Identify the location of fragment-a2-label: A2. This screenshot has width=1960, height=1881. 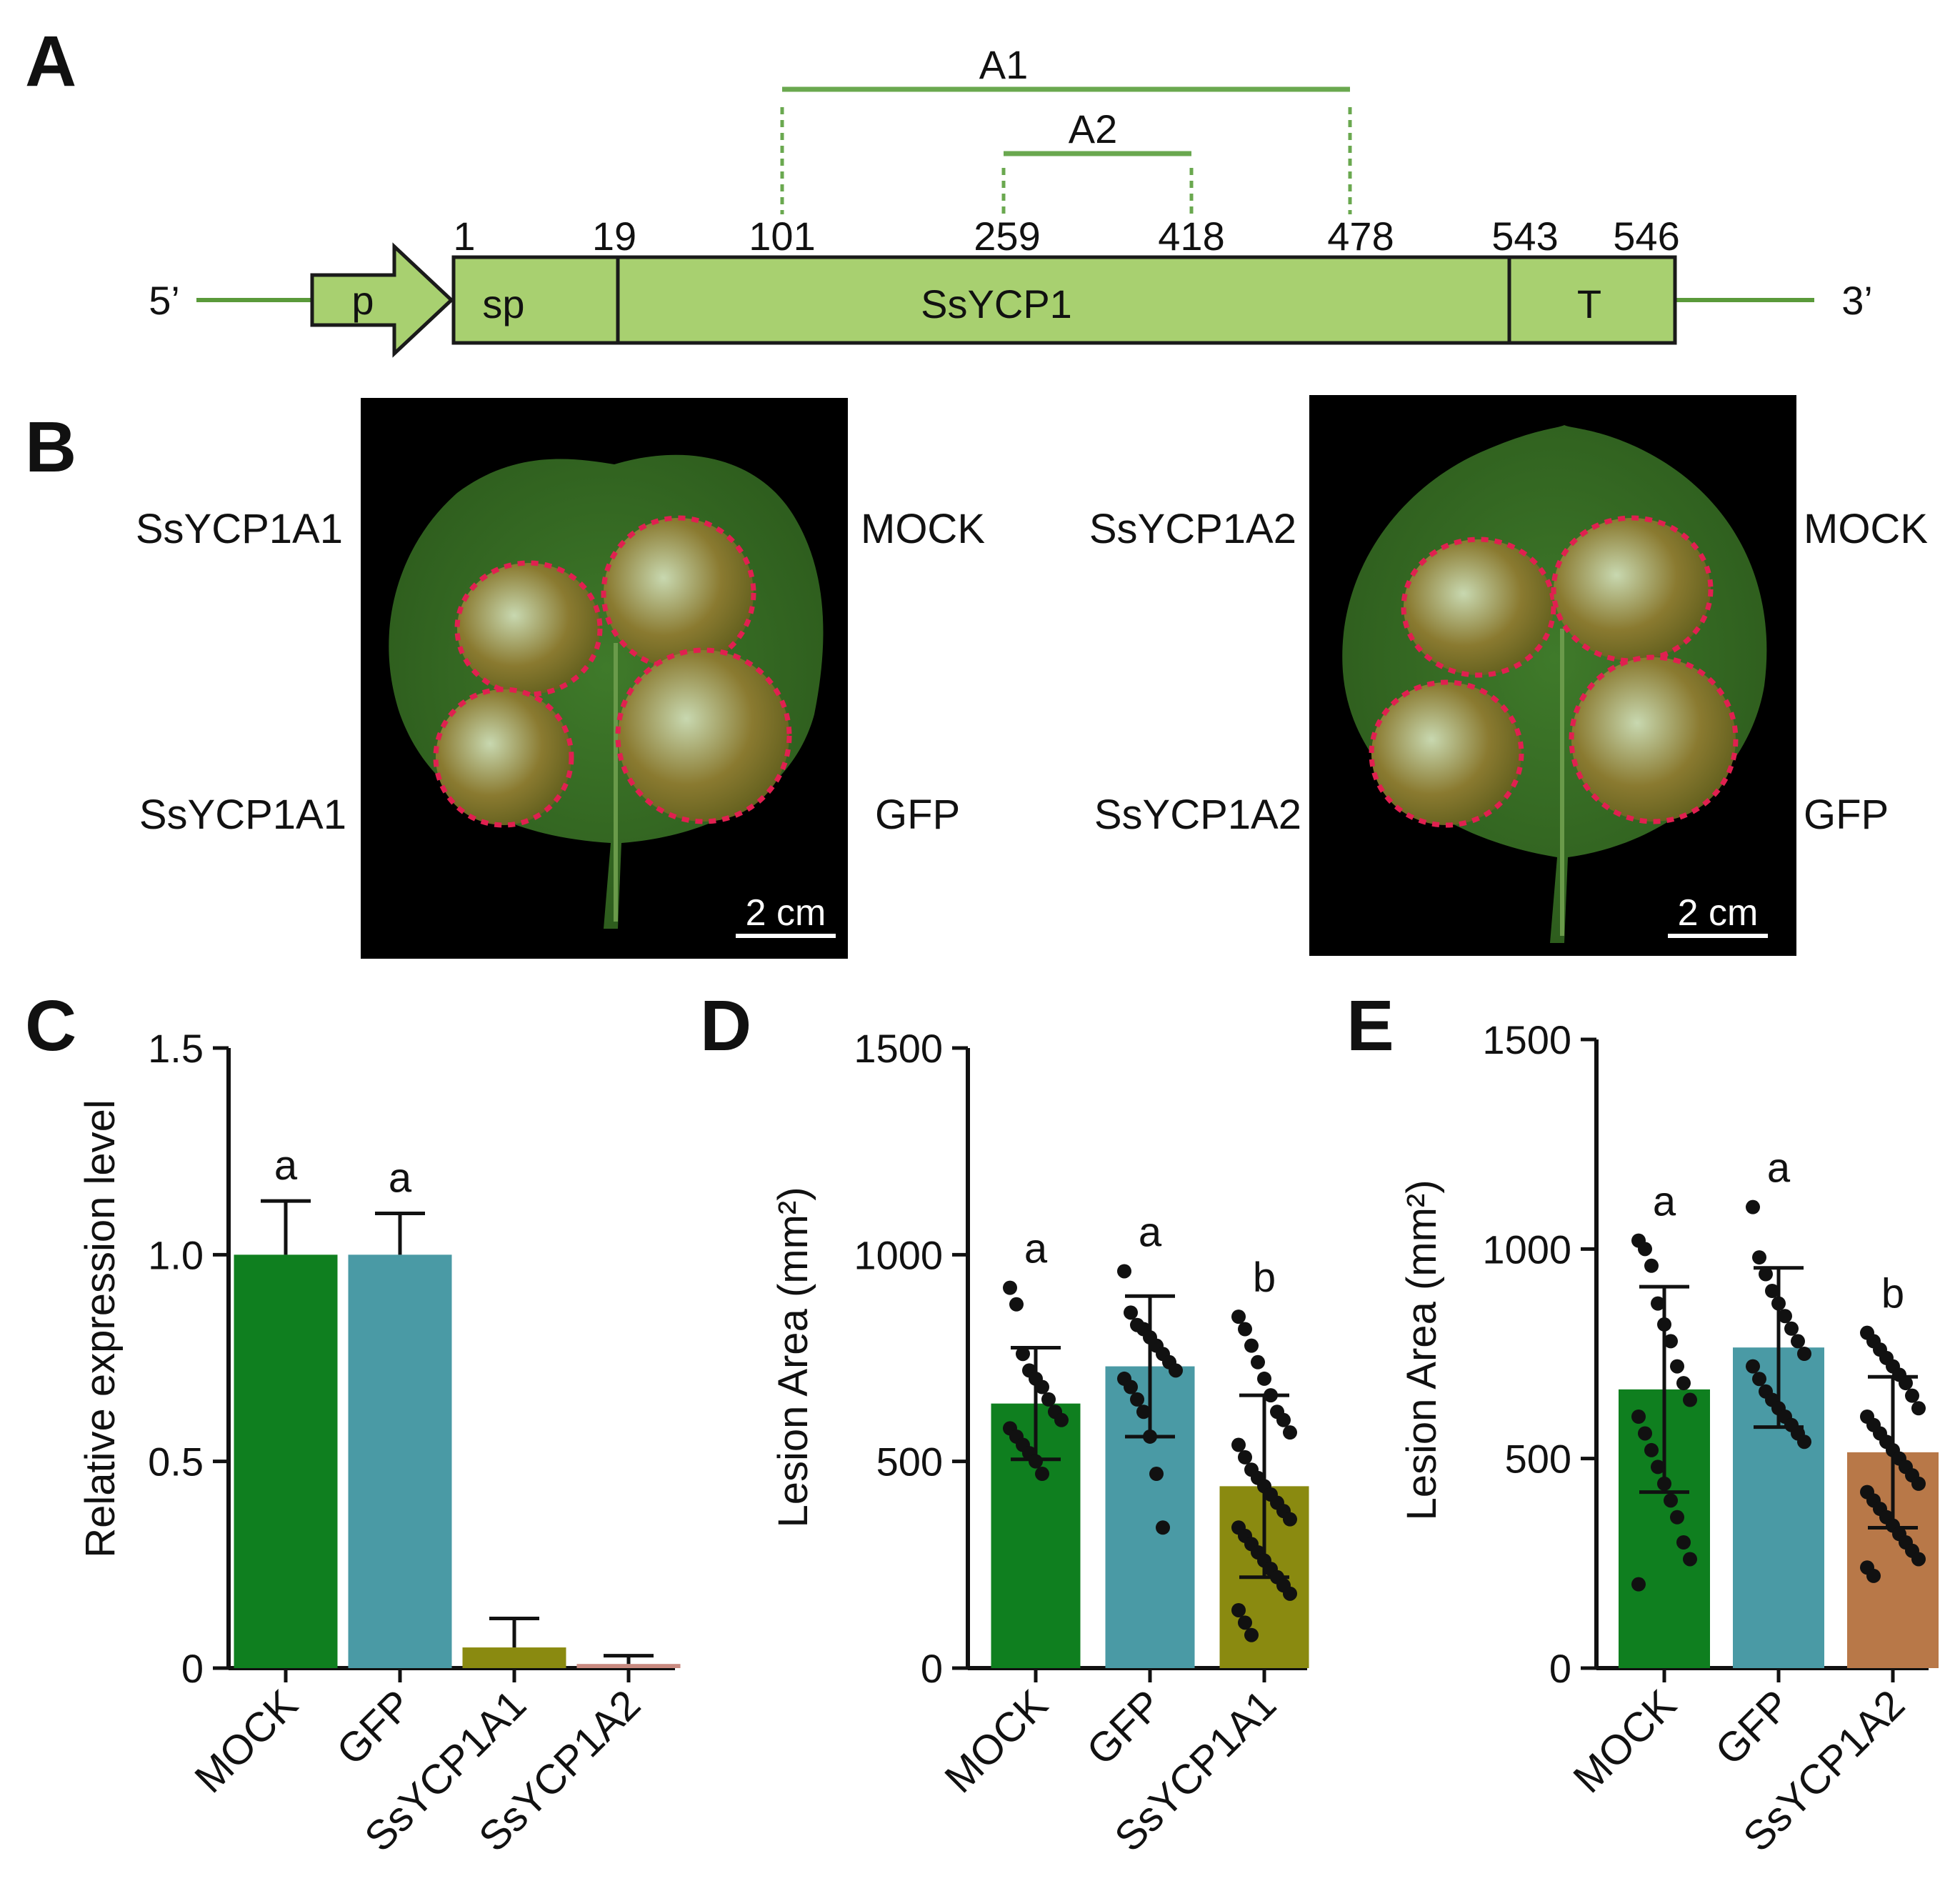
(1093, 129).